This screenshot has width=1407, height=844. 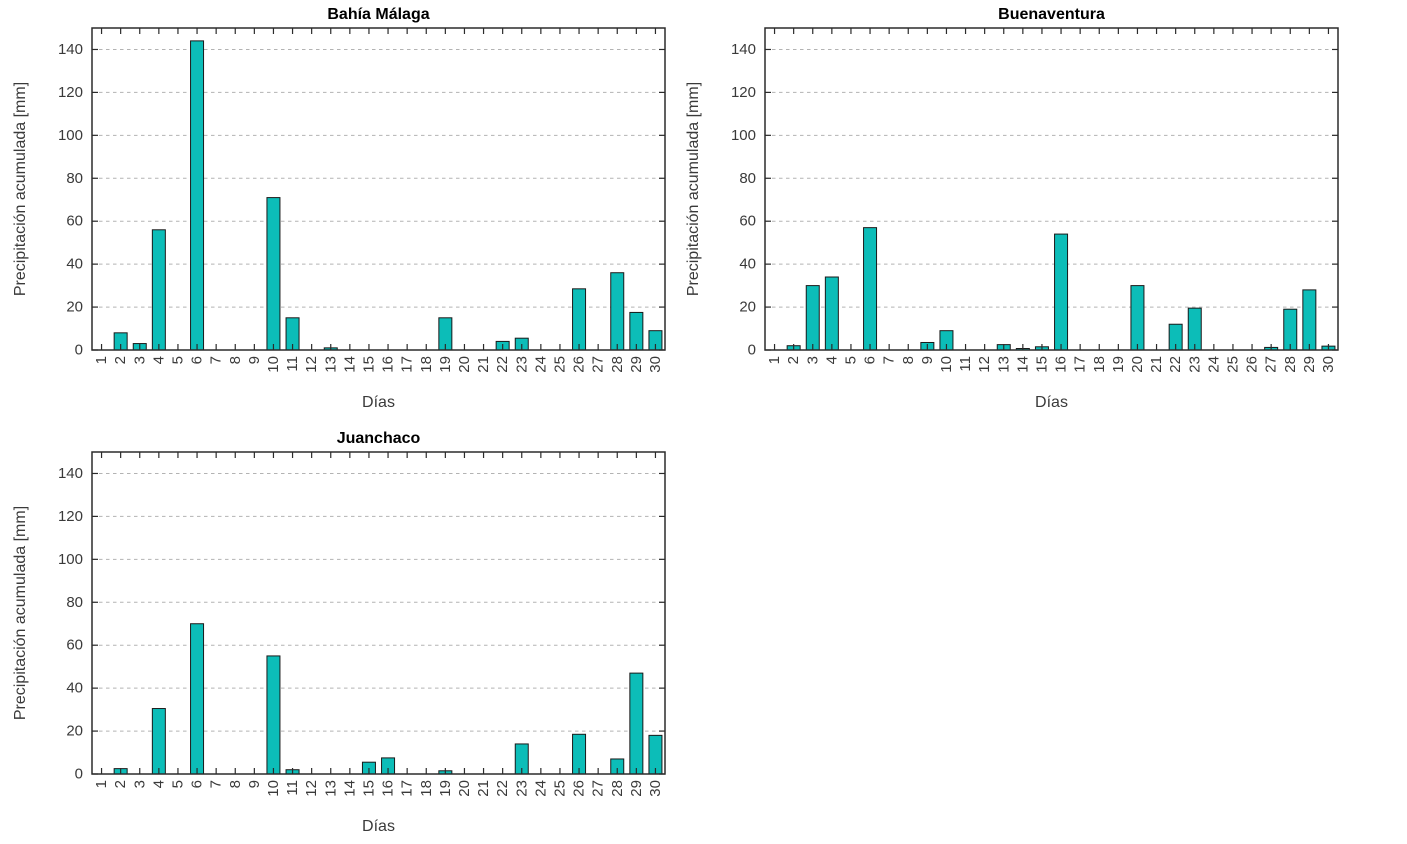 What do you see at coordinates (1099, 364) in the screenshot?
I see `x-tick-label: 18` at bounding box center [1099, 364].